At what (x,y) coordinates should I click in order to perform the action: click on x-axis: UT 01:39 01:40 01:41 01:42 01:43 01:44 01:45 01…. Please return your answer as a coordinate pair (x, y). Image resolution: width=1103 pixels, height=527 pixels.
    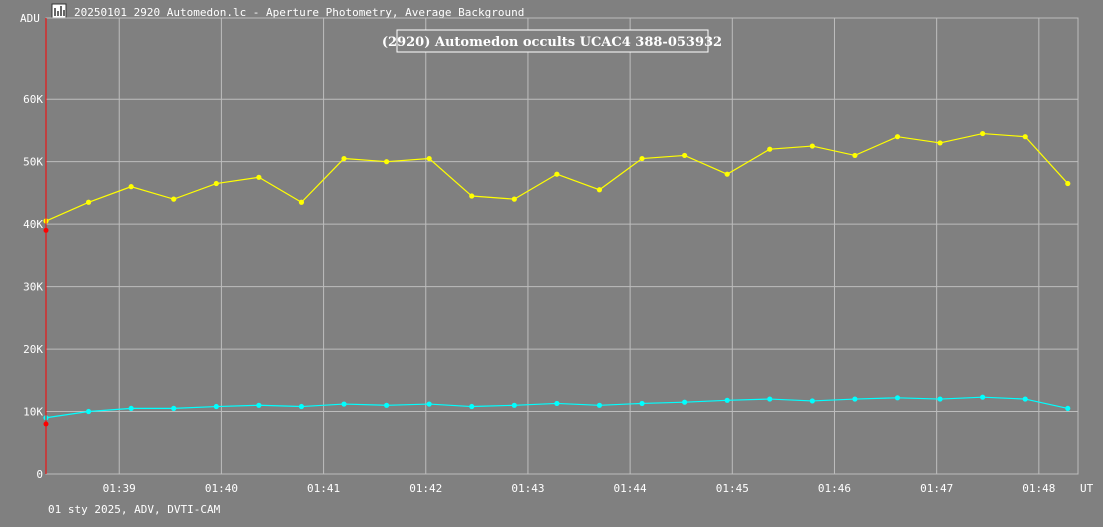
    Looking at the image, I should click on (598, 488).